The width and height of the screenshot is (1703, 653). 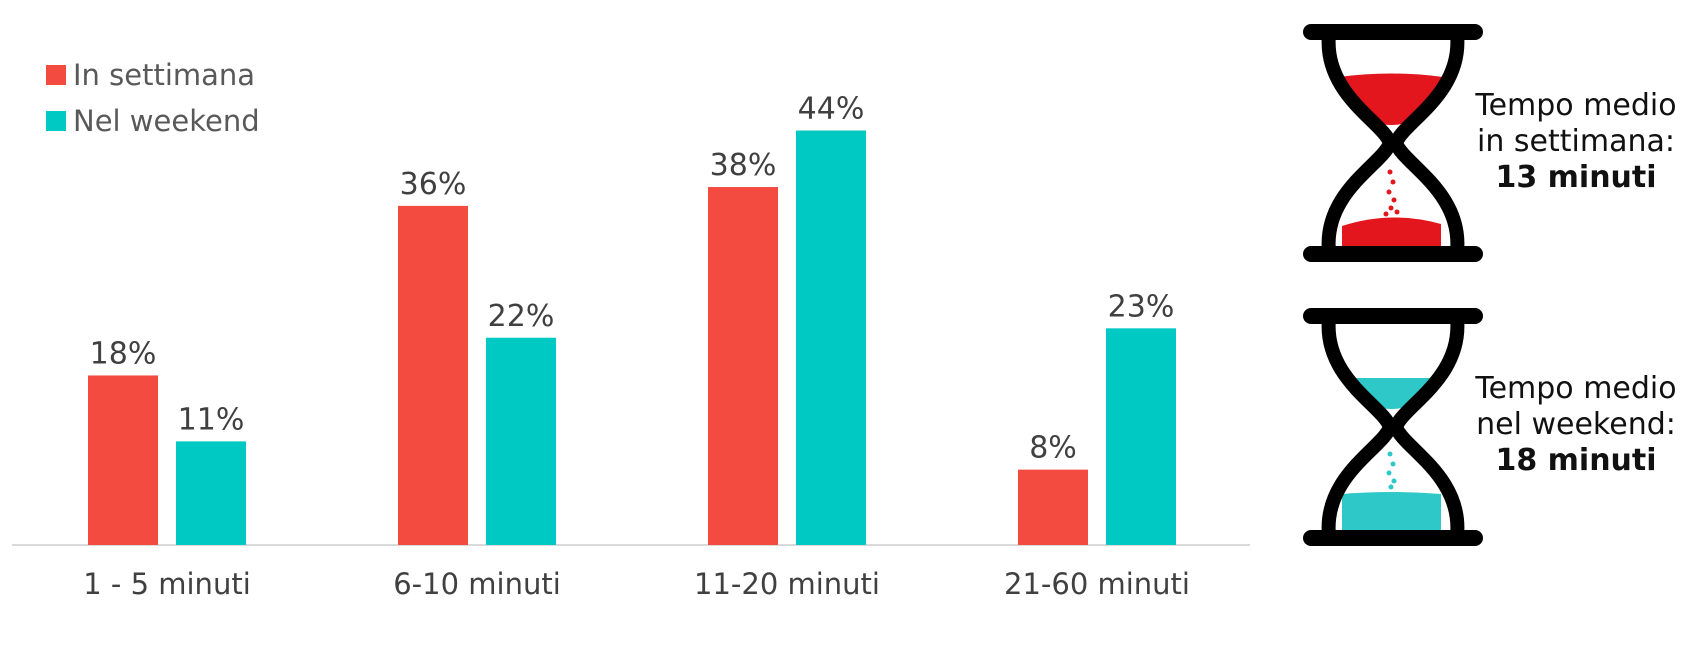 I want to click on data-label-weekend-1: 22%, so click(x=521, y=316).